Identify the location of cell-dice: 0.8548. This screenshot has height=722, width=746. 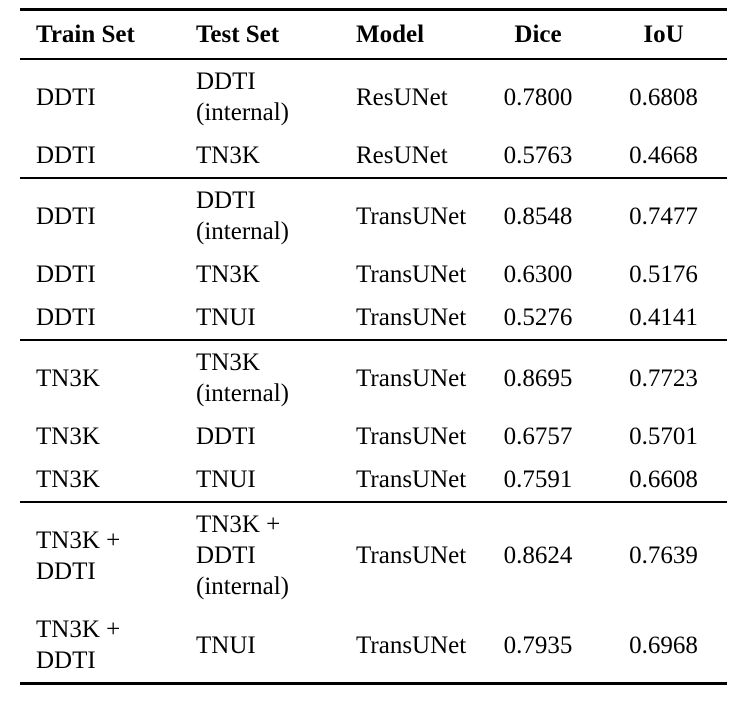
(538, 216).